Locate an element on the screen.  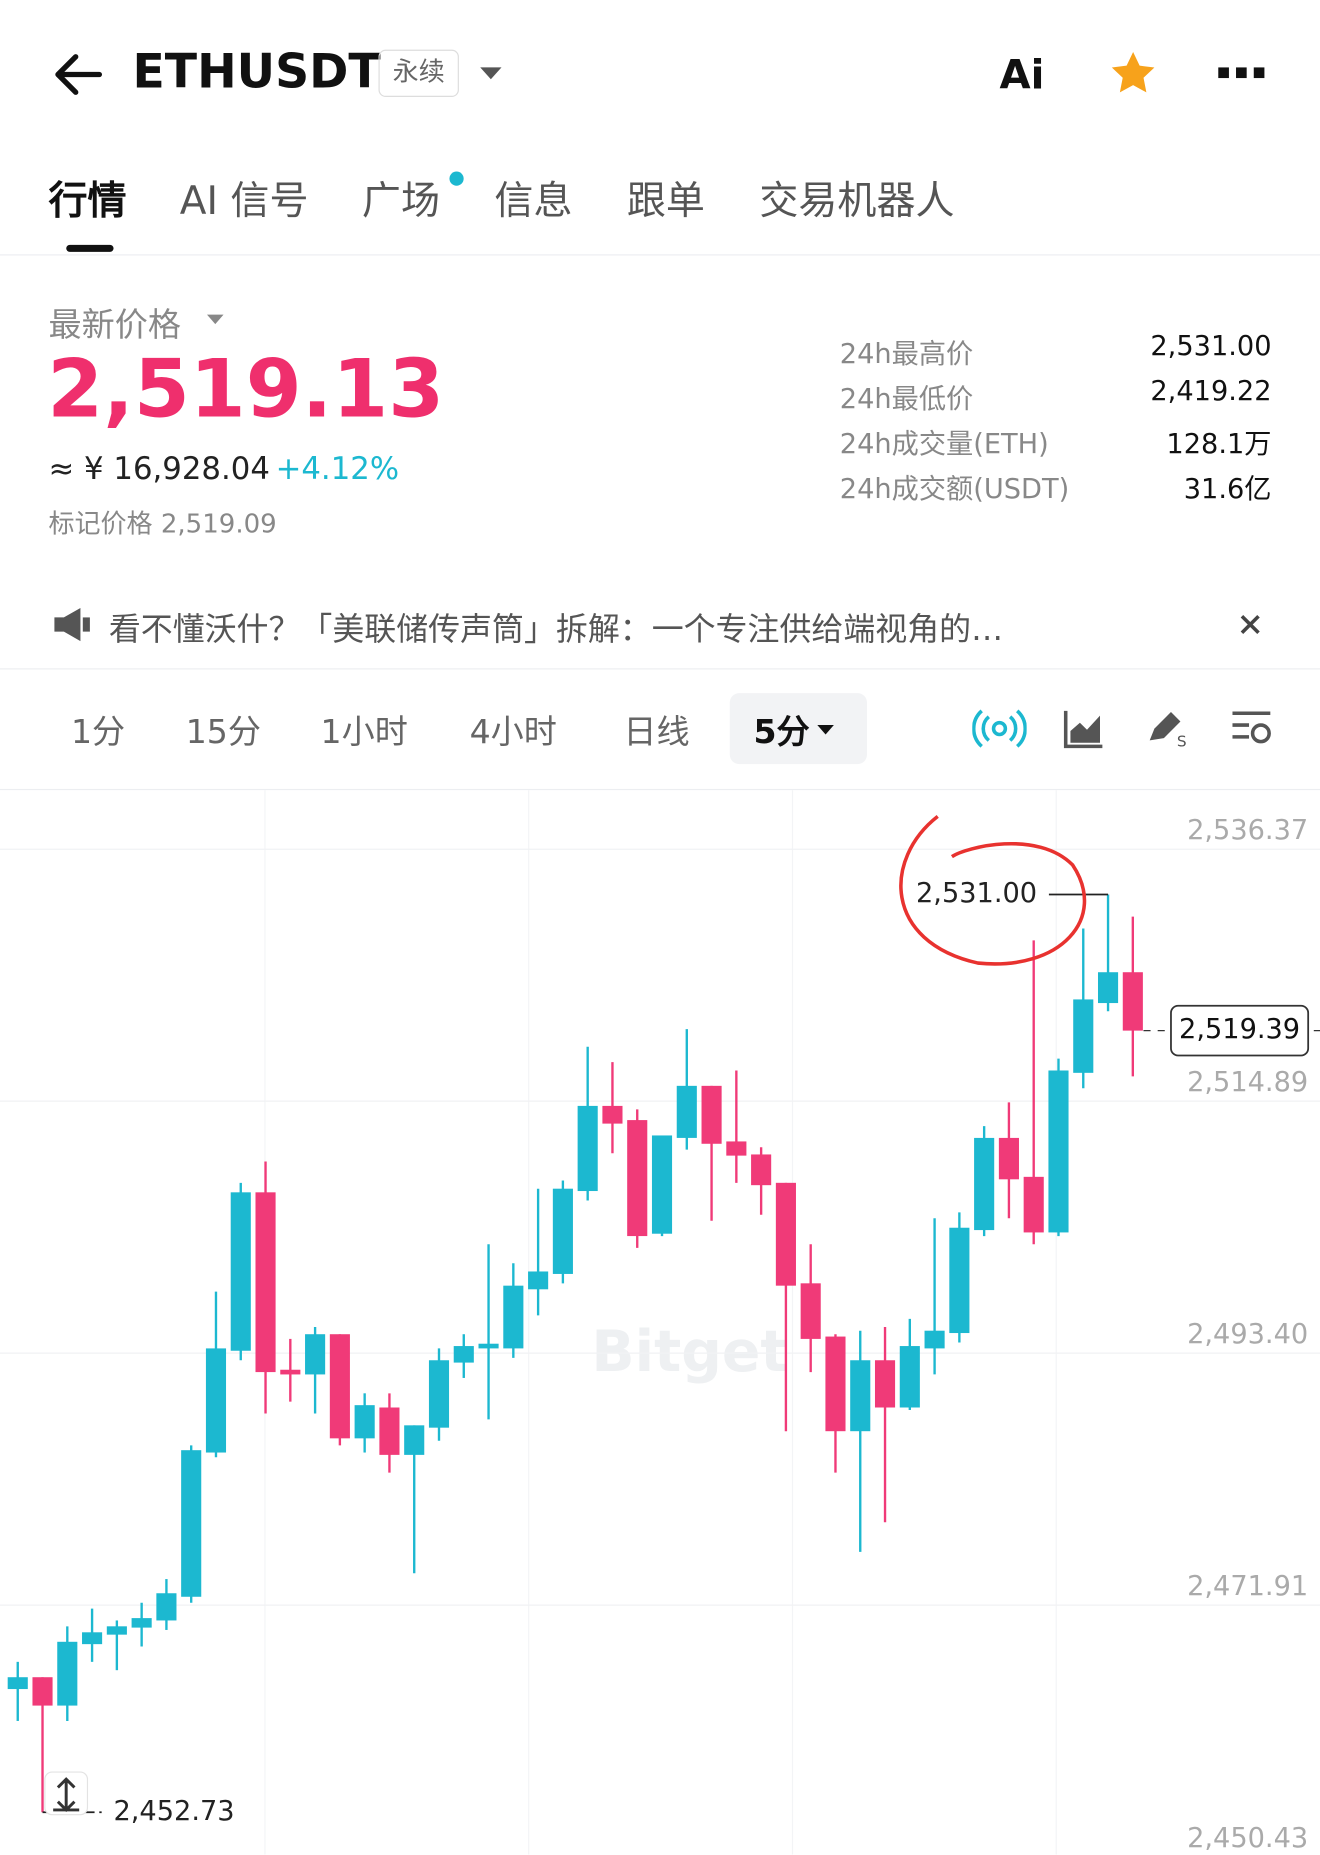
y-tick-label: 2,536.37 is located at coordinates (1247, 830).